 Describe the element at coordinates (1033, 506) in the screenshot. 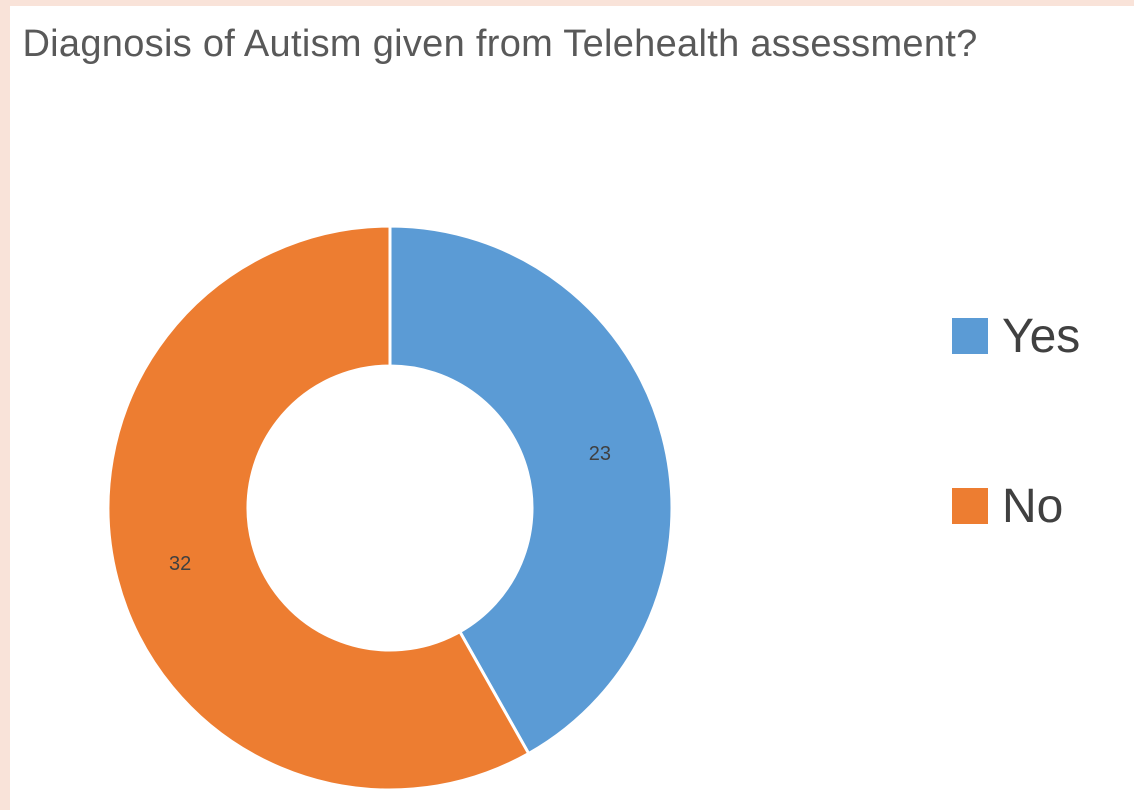

I see `legend-label-no: No` at that location.